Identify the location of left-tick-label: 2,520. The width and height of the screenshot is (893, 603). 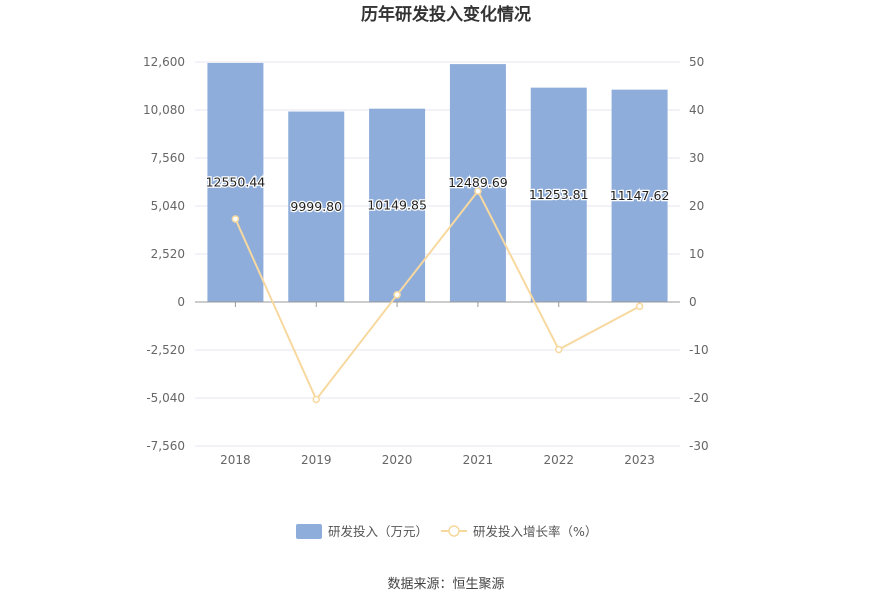
(168, 254).